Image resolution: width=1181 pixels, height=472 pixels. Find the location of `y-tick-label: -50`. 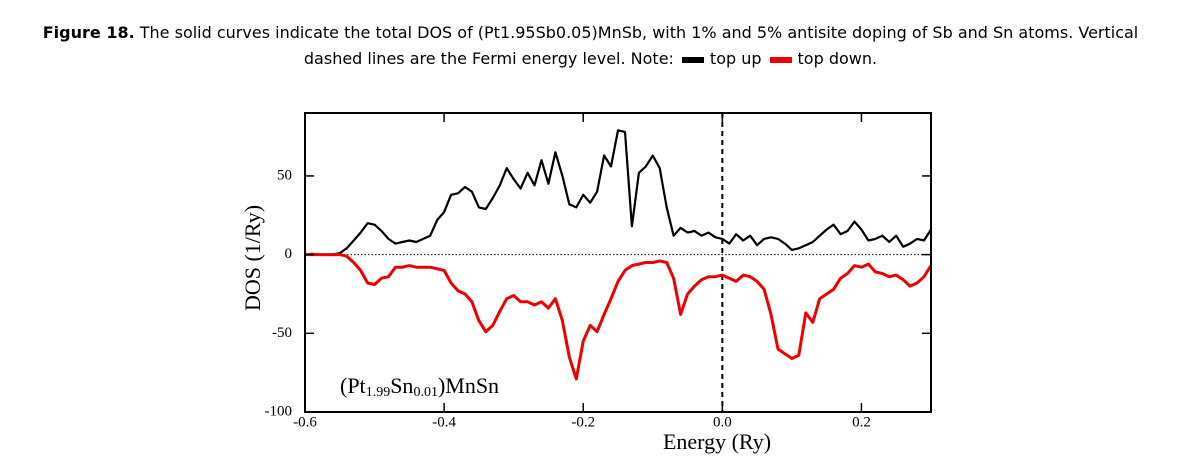

y-tick-label: -50 is located at coordinates (282, 333).